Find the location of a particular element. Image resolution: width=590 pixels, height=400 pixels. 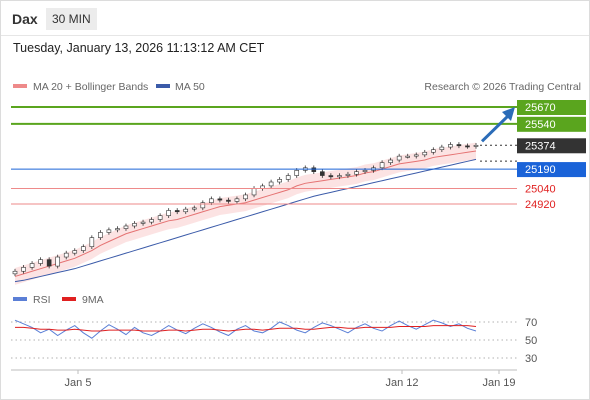

resistance-label: 25670 is located at coordinates (540, 108).